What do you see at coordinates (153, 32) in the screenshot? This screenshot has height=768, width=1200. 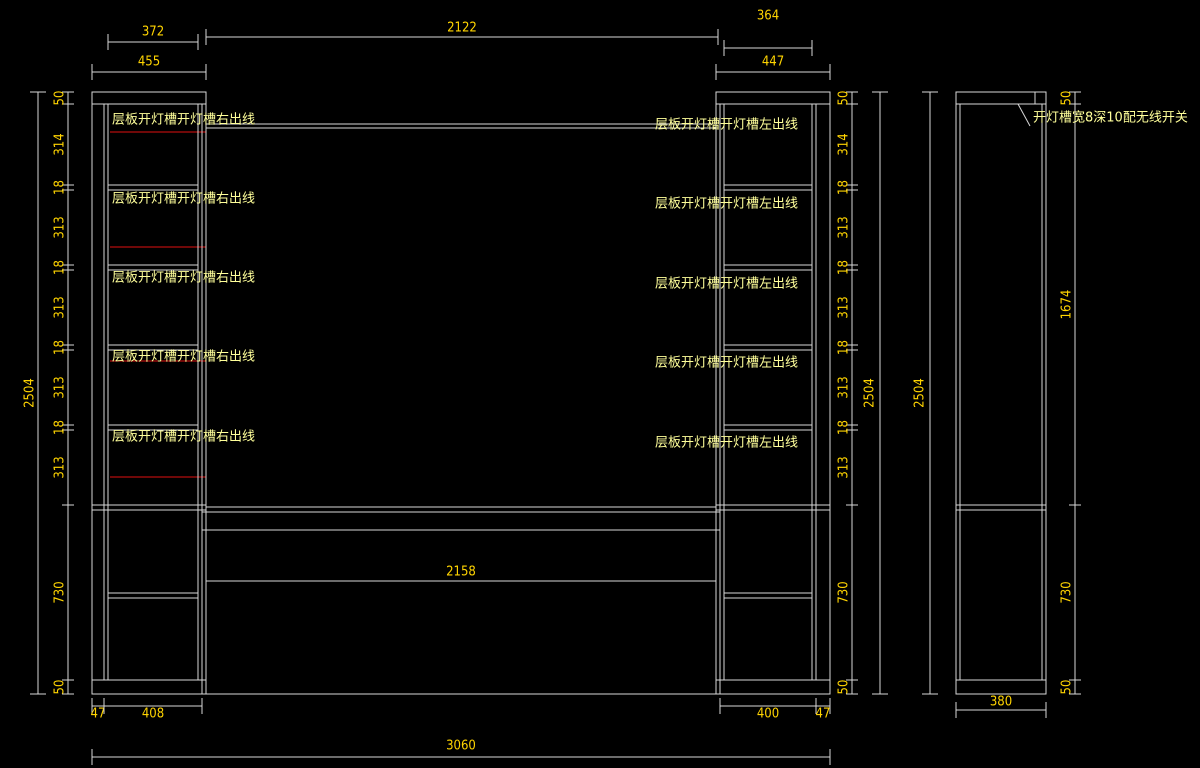 I see `dimension-label: 372` at bounding box center [153, 32].